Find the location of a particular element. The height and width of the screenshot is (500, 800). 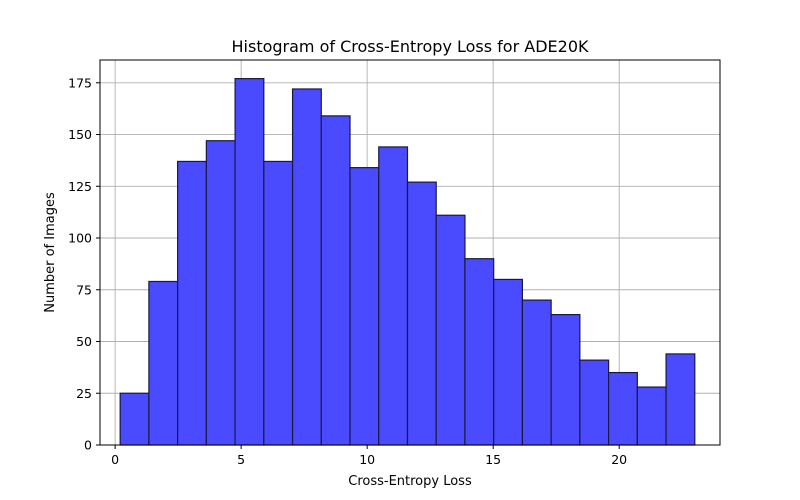

y-tick-label: 150 is located at coordinates (80, 134).